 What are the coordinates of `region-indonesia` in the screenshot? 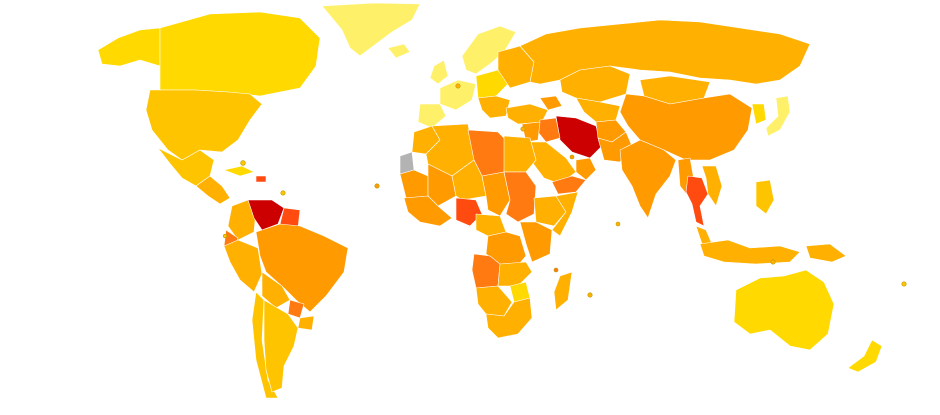 It's located at (750, 252).